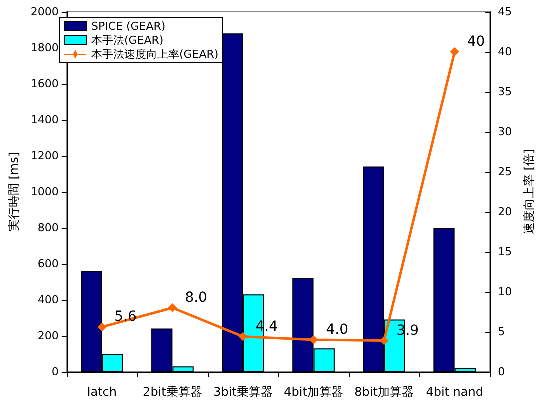  I want to click on y-tick-label: 400, so click(48, 300).